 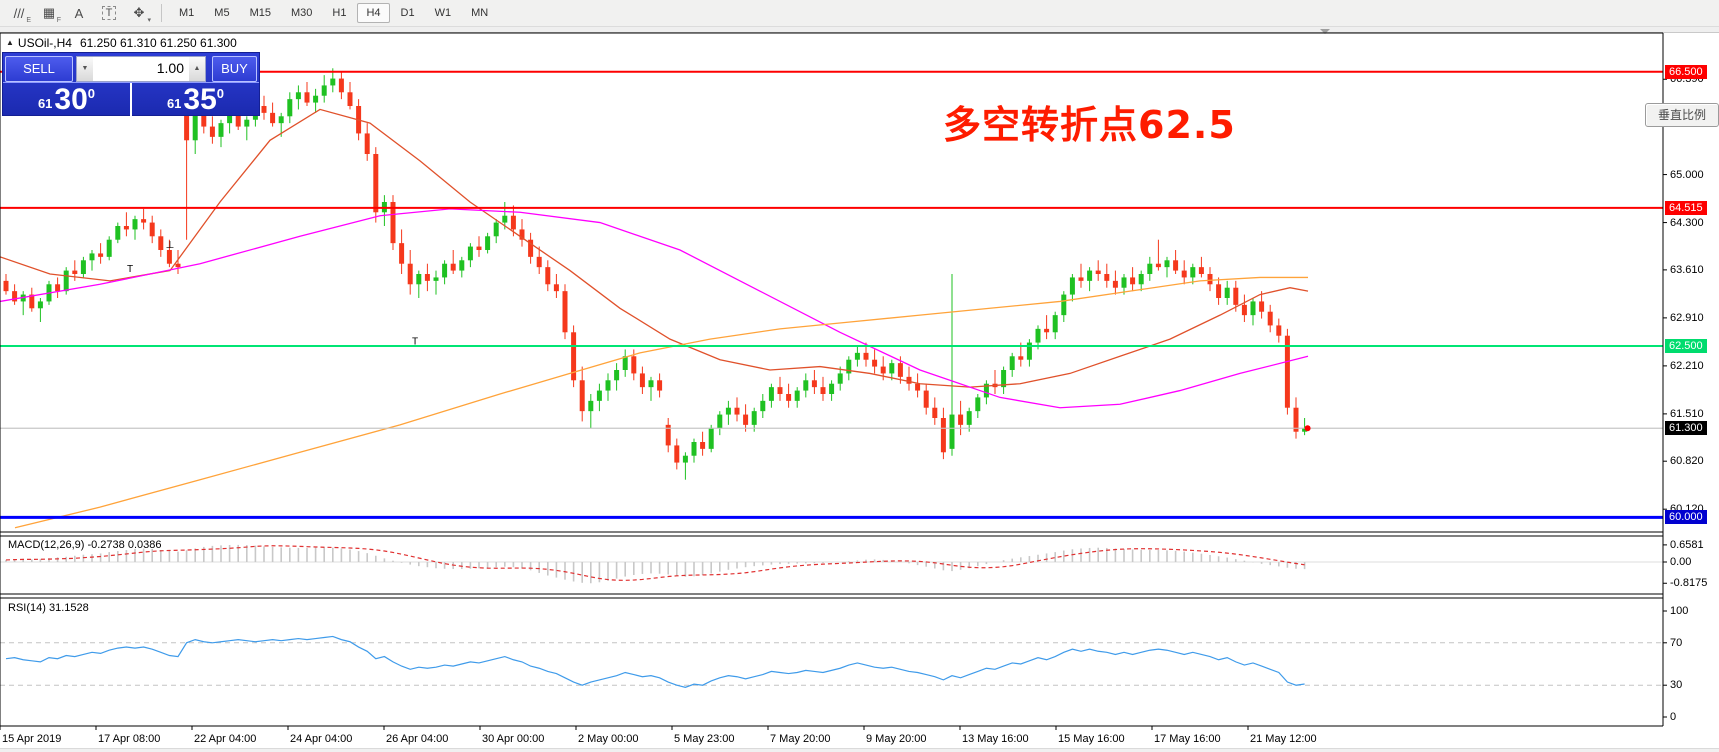 I want to click on volume-input: 1.00, so click(x=141, y=68).